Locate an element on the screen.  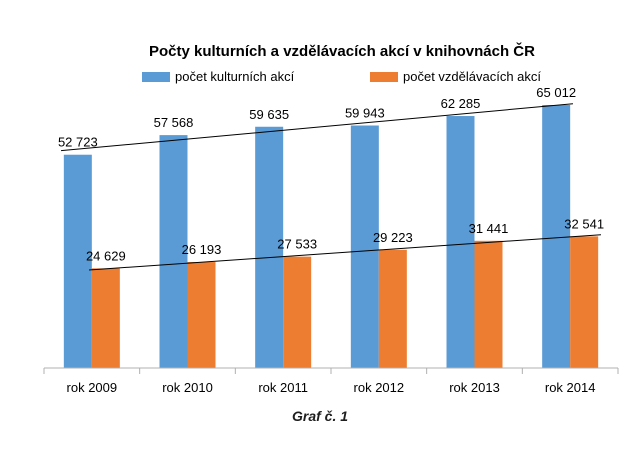
data-label-kulturni: 59 943 is located at coordinates (365, 113).